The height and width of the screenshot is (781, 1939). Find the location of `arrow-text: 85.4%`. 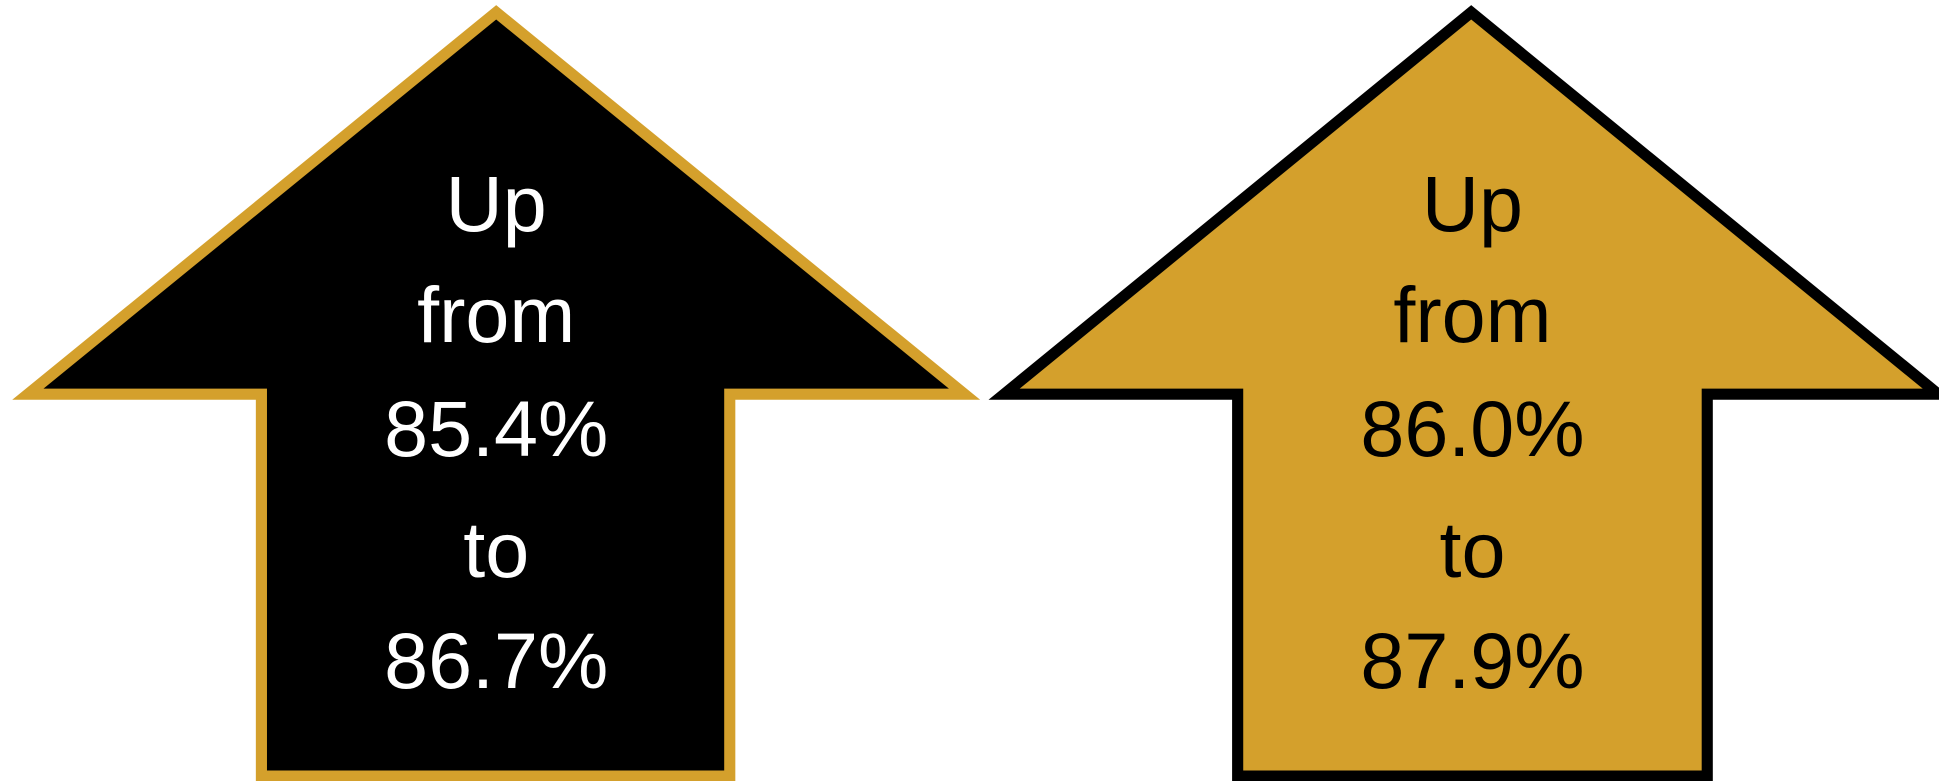

arrow-text: 85.4% is located at coordinates (496, 428).